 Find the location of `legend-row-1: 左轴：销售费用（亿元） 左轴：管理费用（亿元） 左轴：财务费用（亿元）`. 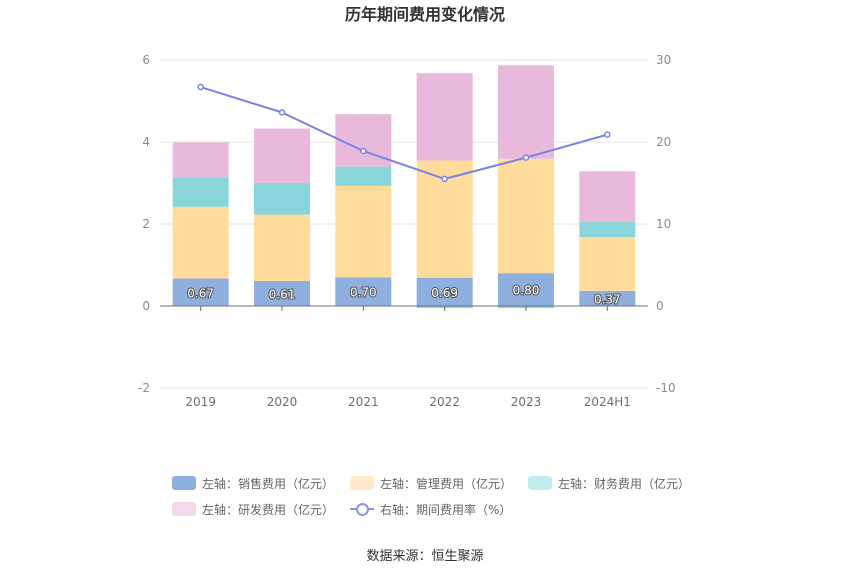

legend-row-1: 左轴：销售费用（亿元） 左轴：管理费用（亿元） 左轴：财务费用（亿元） is located at coordinates (432, 483).